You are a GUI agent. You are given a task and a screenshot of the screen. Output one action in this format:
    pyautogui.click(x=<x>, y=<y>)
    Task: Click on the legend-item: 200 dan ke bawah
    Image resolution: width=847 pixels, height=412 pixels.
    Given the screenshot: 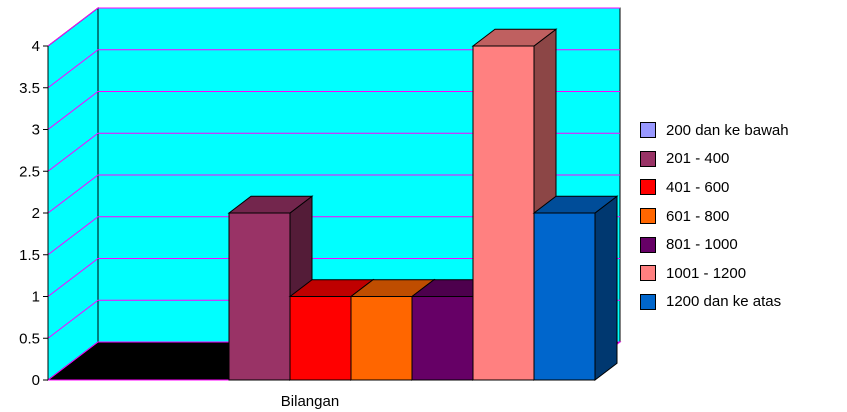 What is the action you would take?
    pyautogui.click(x=714, y=130)
    